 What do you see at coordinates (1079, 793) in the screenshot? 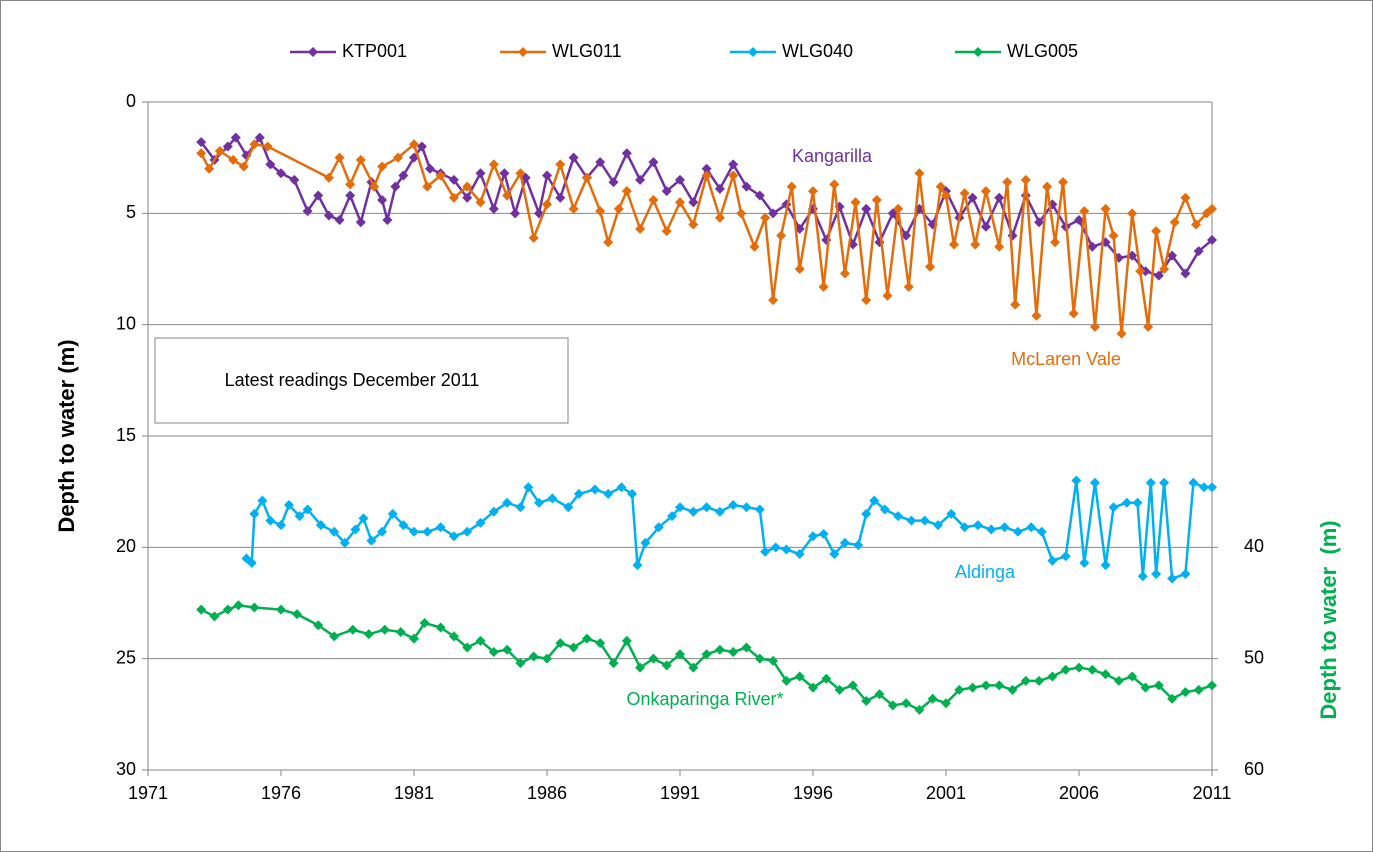
I see `x-tick-label: 2006` at bounding box center [1079, 793].